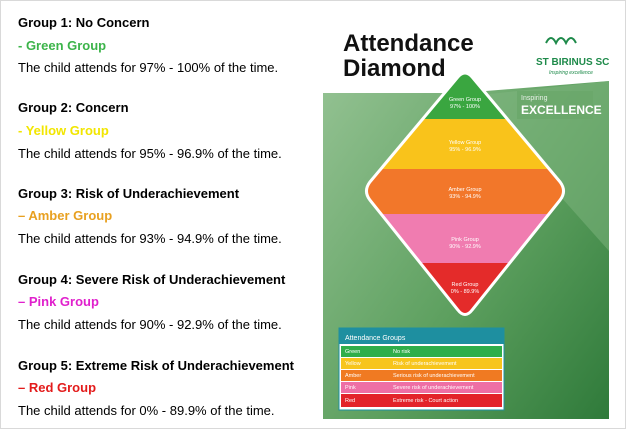 Image resolution: width=626 pixels, height=429 pixels. Describe the element at coordinates (433, 388) in the screenshot. I see `table-cell: Severe risk of underachievement` at that location.